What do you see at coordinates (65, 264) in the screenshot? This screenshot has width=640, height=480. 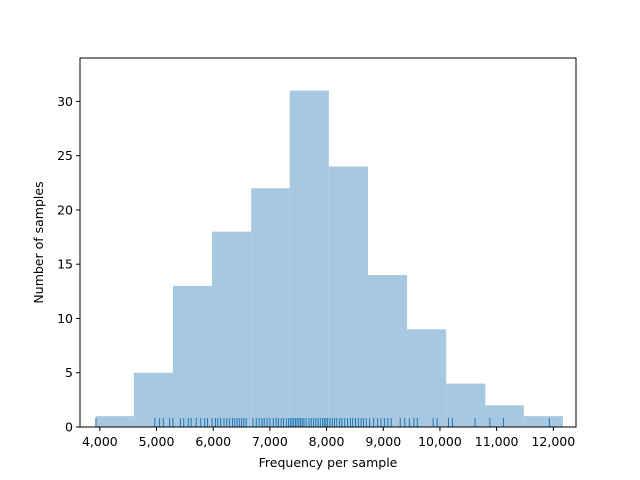 I see `y-tick-label-3: 15` at bounding box center [65, 264].